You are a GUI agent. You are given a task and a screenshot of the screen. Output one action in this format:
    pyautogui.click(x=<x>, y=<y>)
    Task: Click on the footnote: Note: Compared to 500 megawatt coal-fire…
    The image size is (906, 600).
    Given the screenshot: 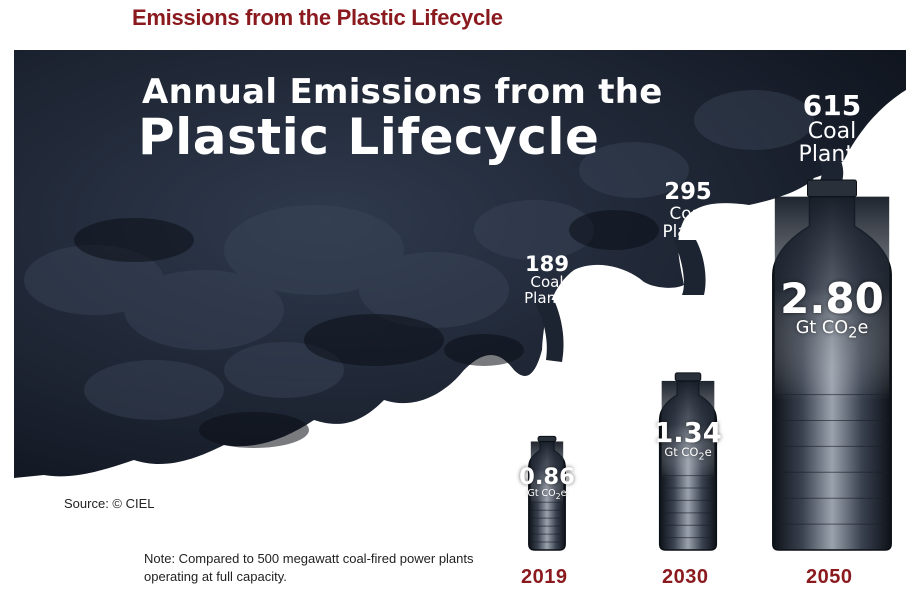 What is the action you would take?
    pyautogui.click(x=309, y=567)
    